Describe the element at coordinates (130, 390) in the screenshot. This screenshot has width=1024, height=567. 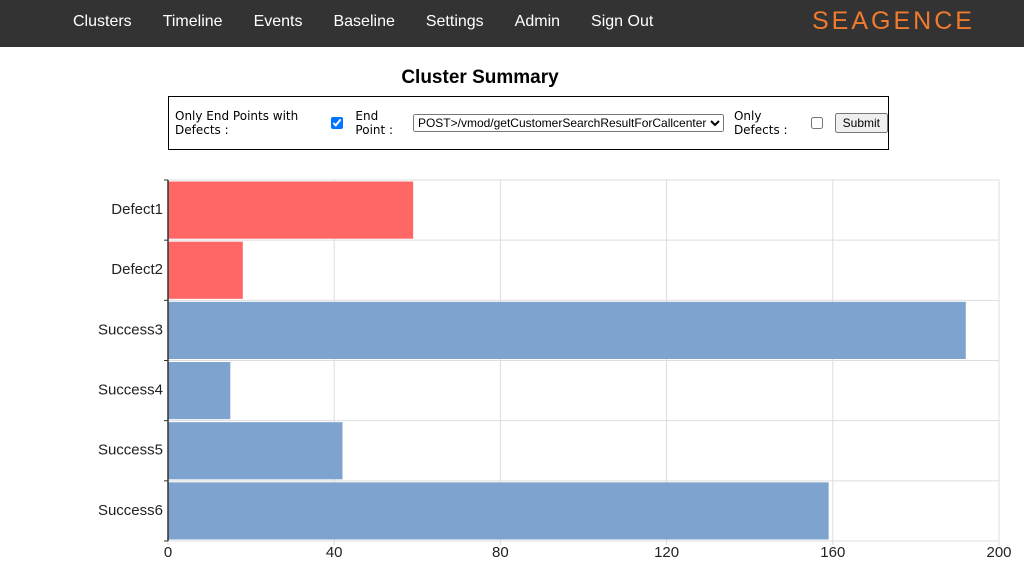
I see `y-tick-label: Success4` at that location.